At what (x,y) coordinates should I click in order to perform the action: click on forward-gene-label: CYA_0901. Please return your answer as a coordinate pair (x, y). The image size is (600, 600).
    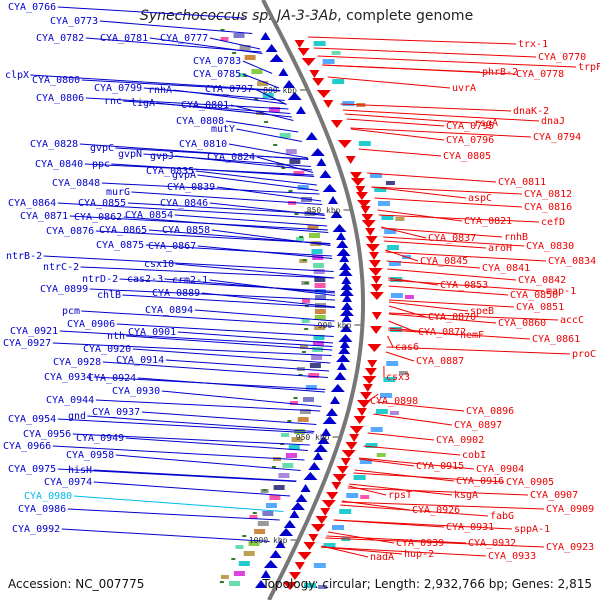
    Looking at the image, I should click on (152, 332).